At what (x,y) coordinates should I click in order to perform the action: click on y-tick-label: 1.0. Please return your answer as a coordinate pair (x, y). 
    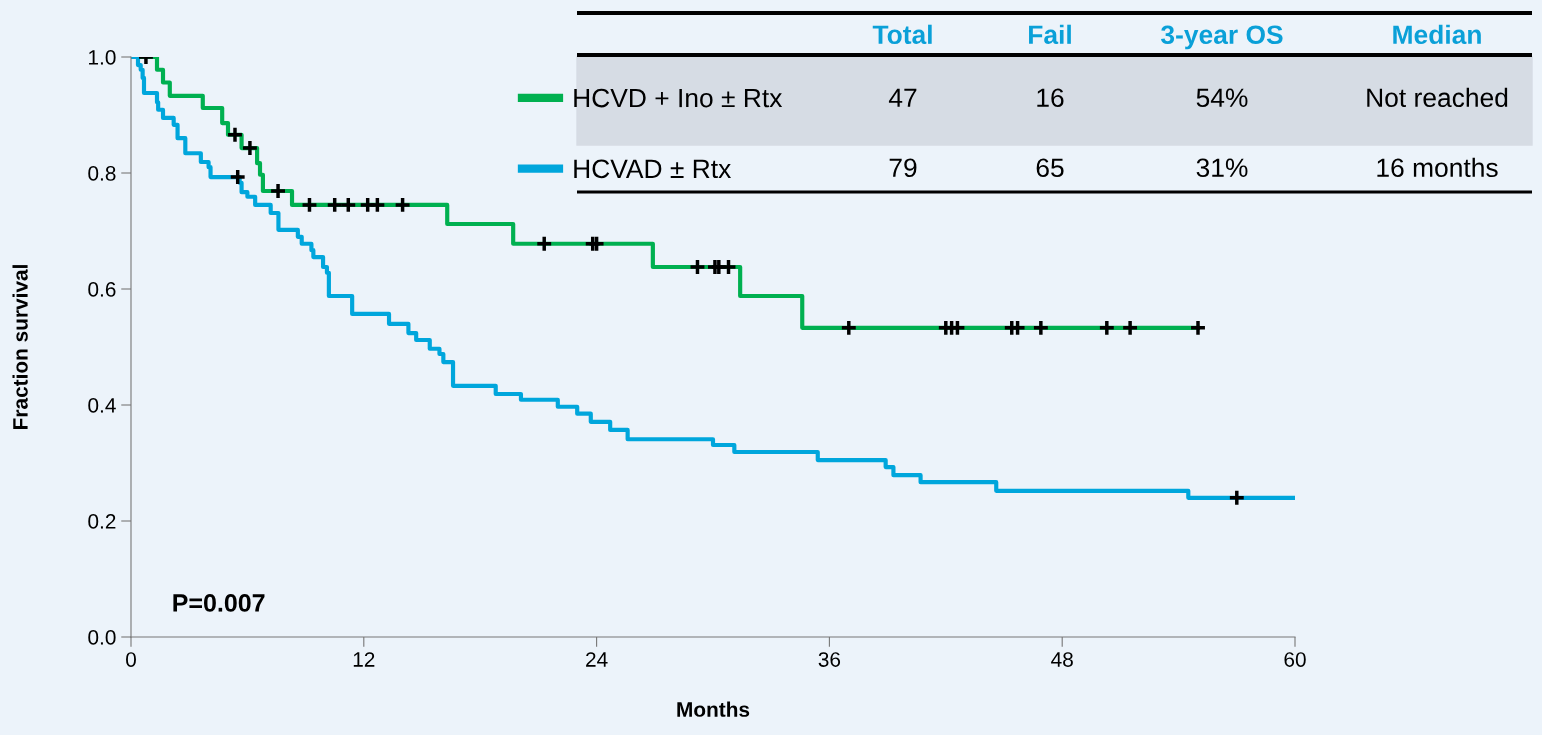
    Looking at the image, I should click on (102, 57).